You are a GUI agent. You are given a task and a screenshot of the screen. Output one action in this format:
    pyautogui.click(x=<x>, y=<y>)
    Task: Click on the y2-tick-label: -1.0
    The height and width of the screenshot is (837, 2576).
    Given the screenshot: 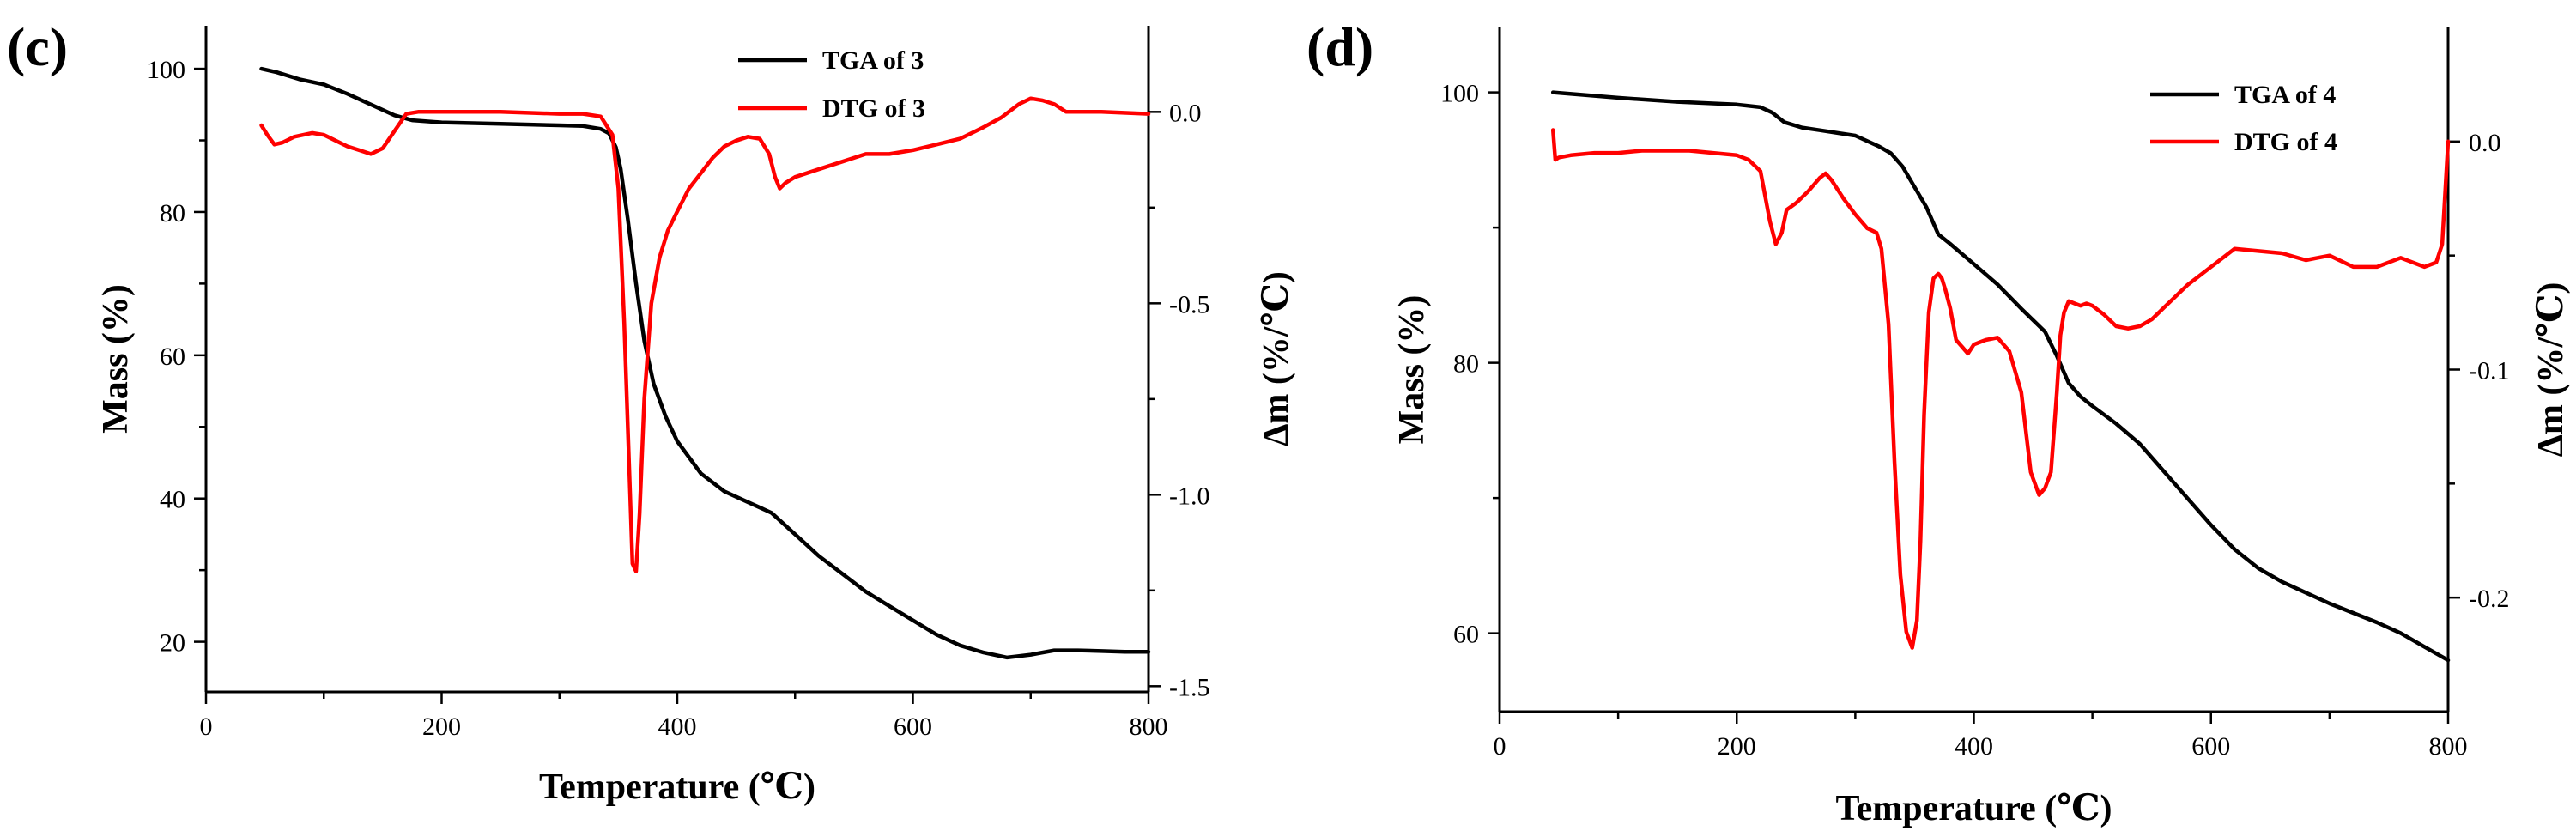 What is the action you would take?
    pyautogui.click(x=1189, y=496)
    